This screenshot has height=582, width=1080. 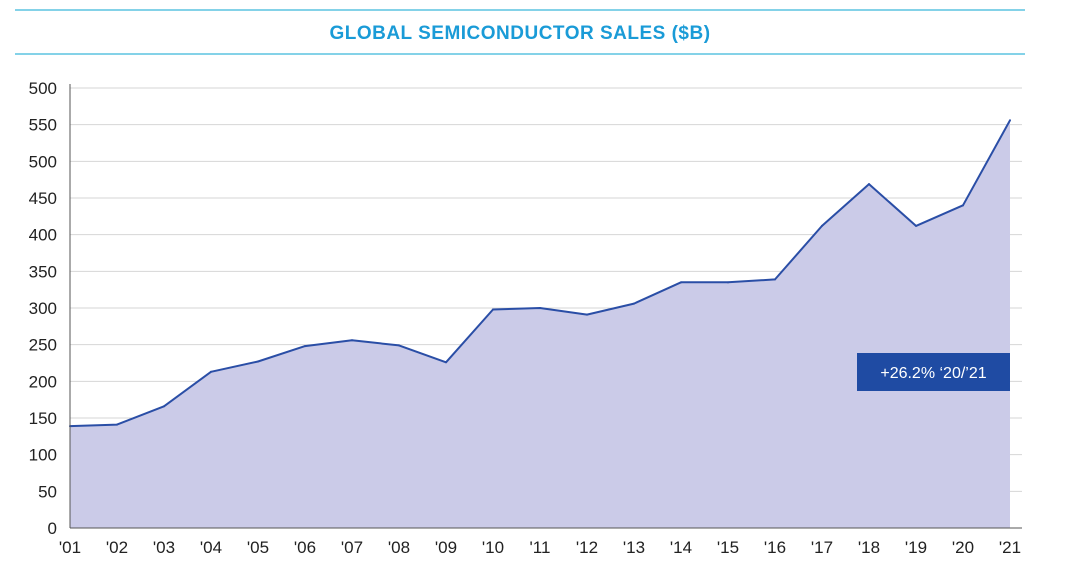 I want to click on x-tick-label: '09, so click(x=446, y=547).